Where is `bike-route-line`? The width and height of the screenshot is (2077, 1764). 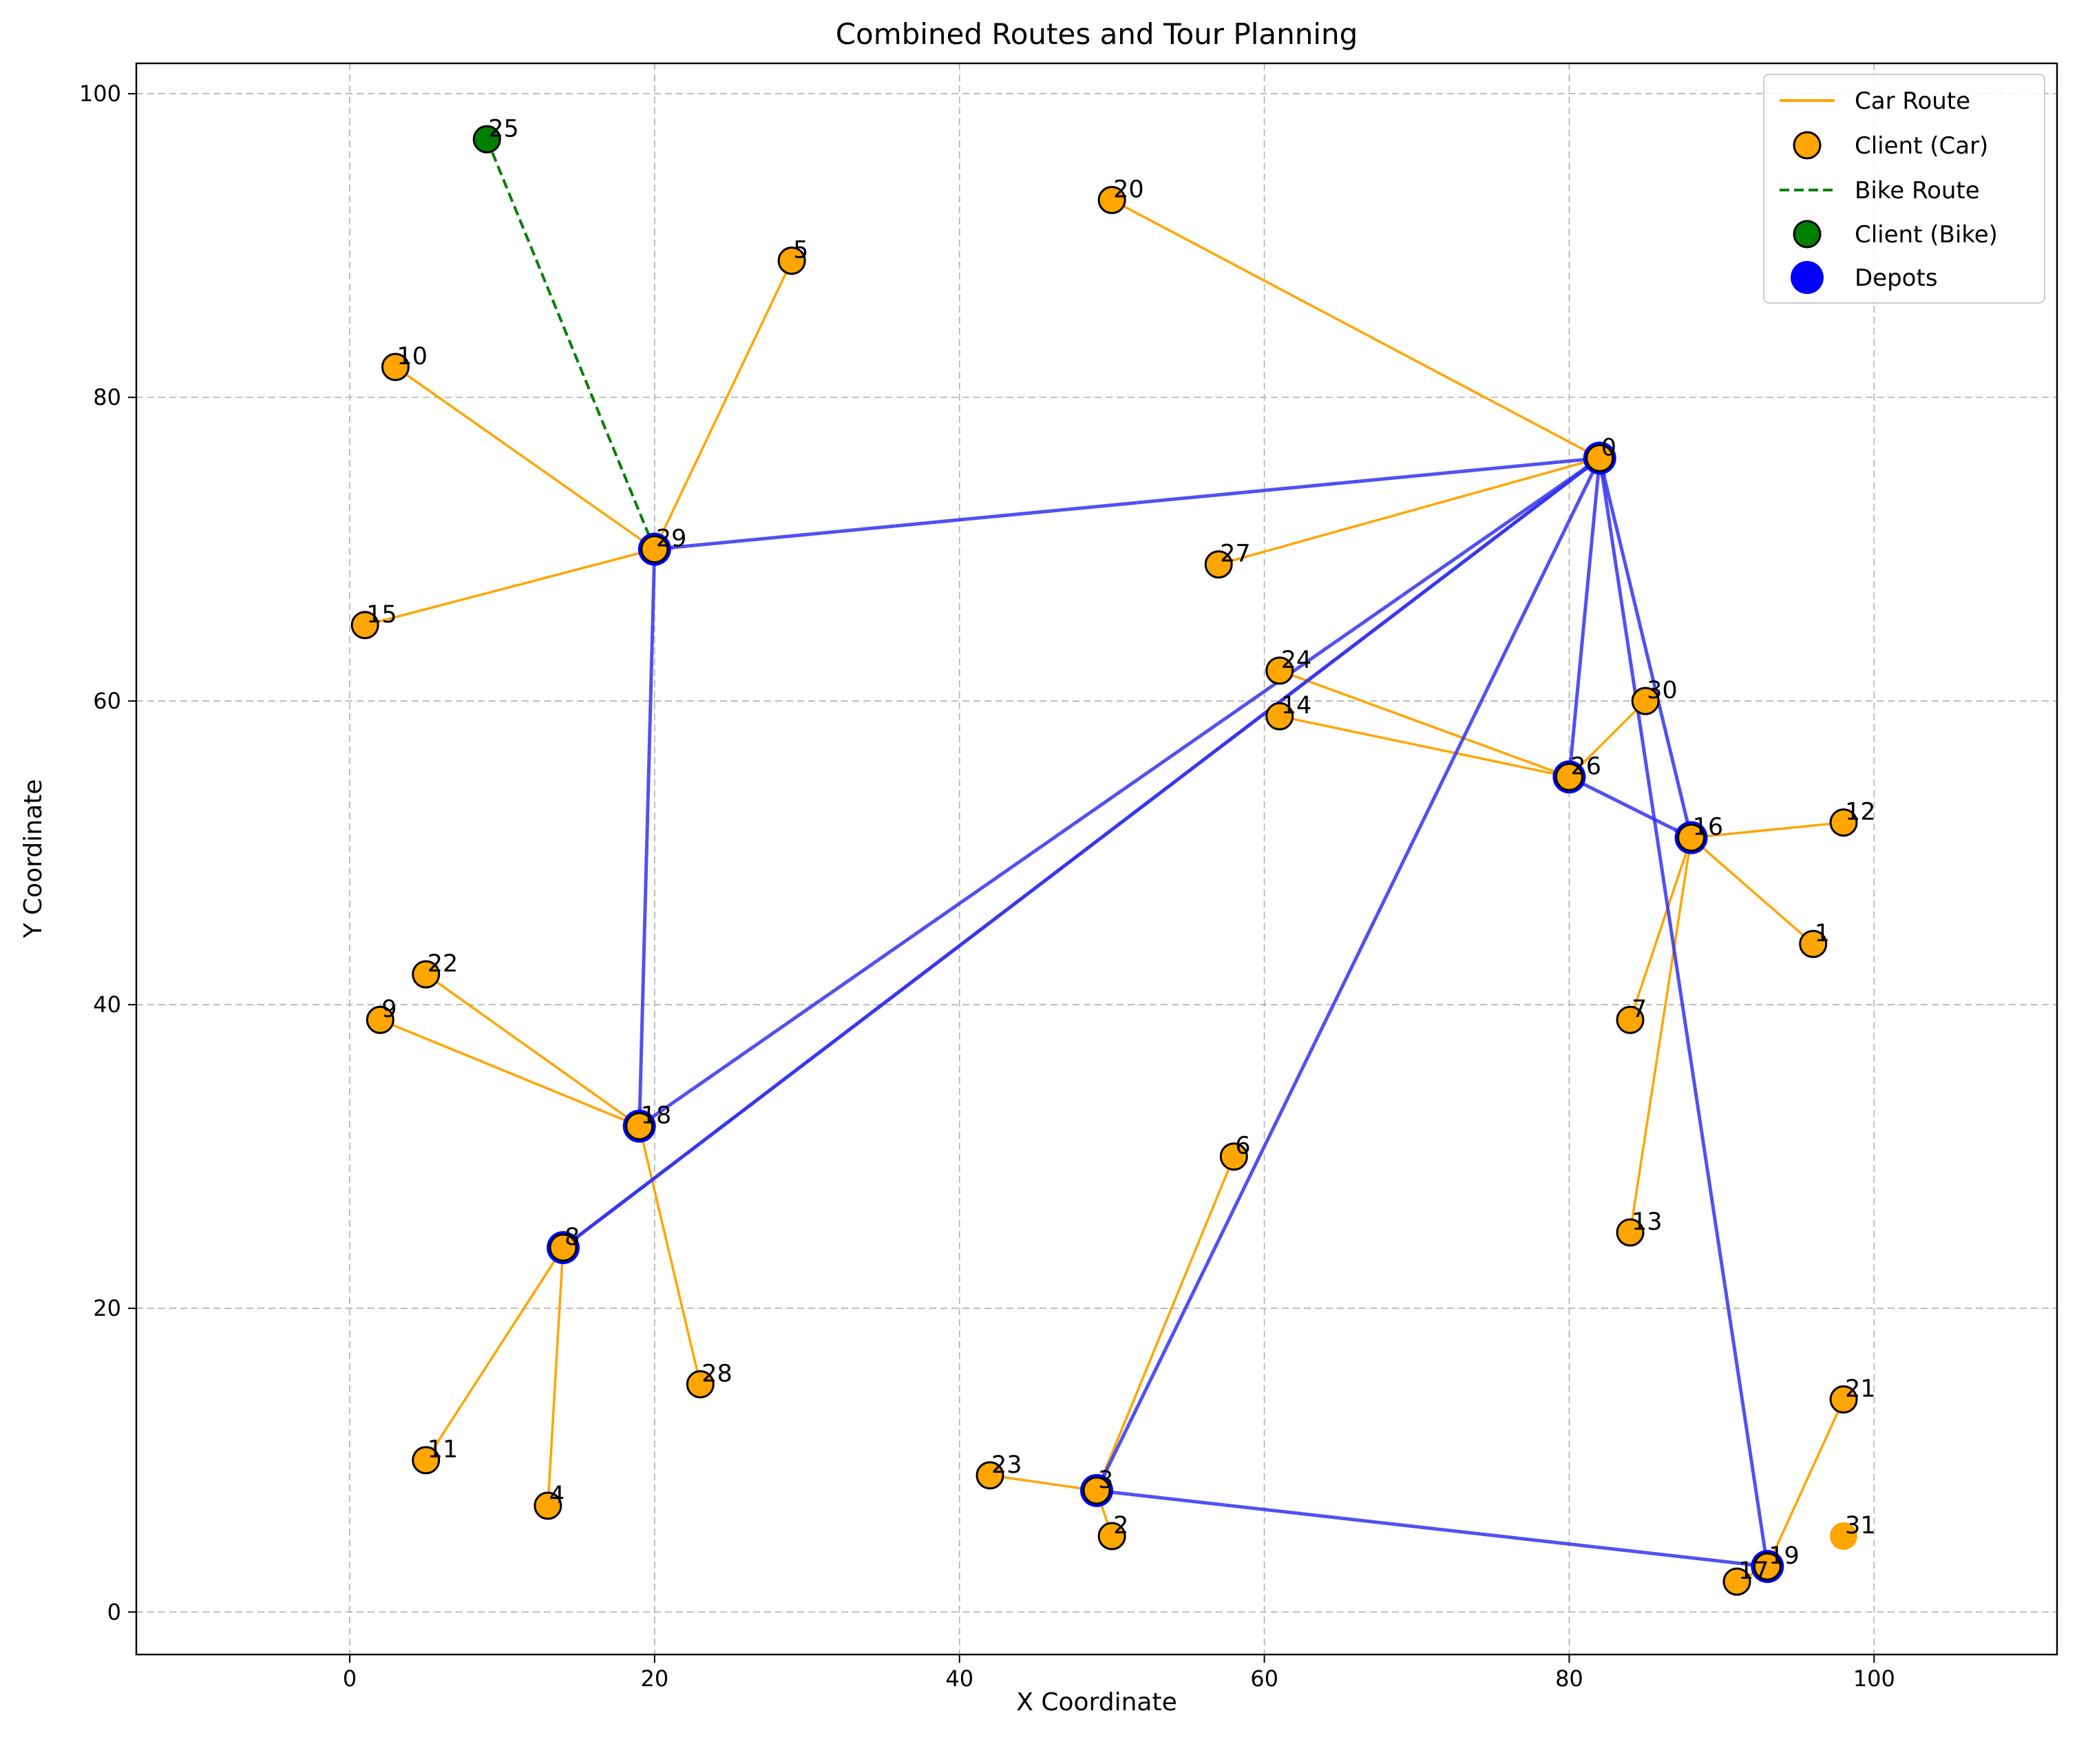
bike-route-line is located at coordinates (570, 344).